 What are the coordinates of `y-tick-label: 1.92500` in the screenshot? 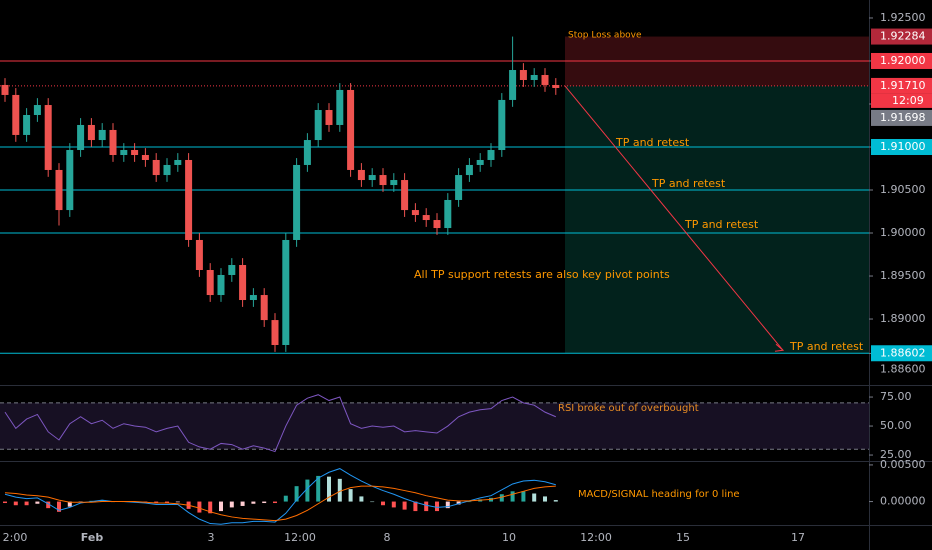 It's located at (903, 17).